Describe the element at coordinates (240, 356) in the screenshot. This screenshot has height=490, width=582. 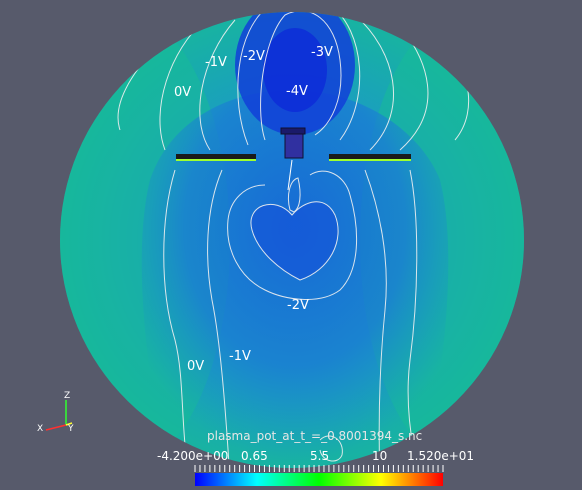
I see `contour-label-minus1-bottom: -1V` at that location.